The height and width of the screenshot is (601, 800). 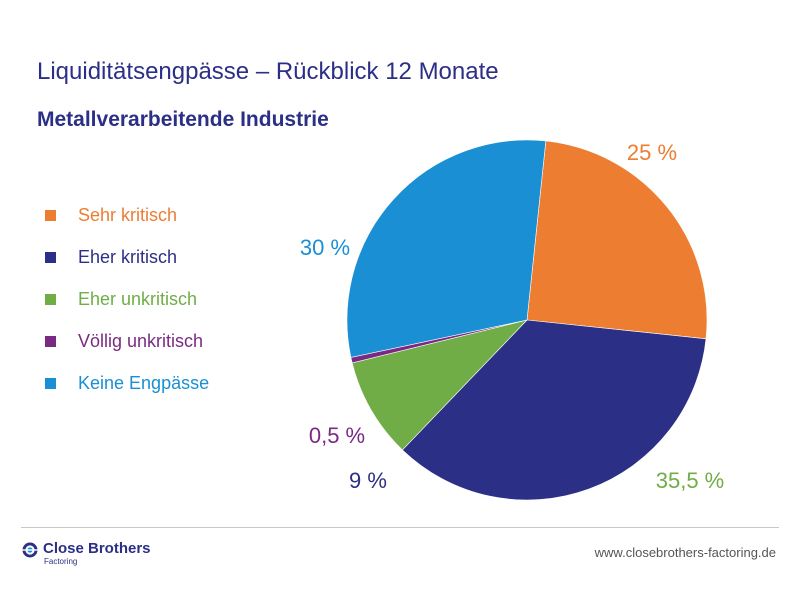 I want to click on legend-label: Sehr kritisch, so click(x=128, y=215).